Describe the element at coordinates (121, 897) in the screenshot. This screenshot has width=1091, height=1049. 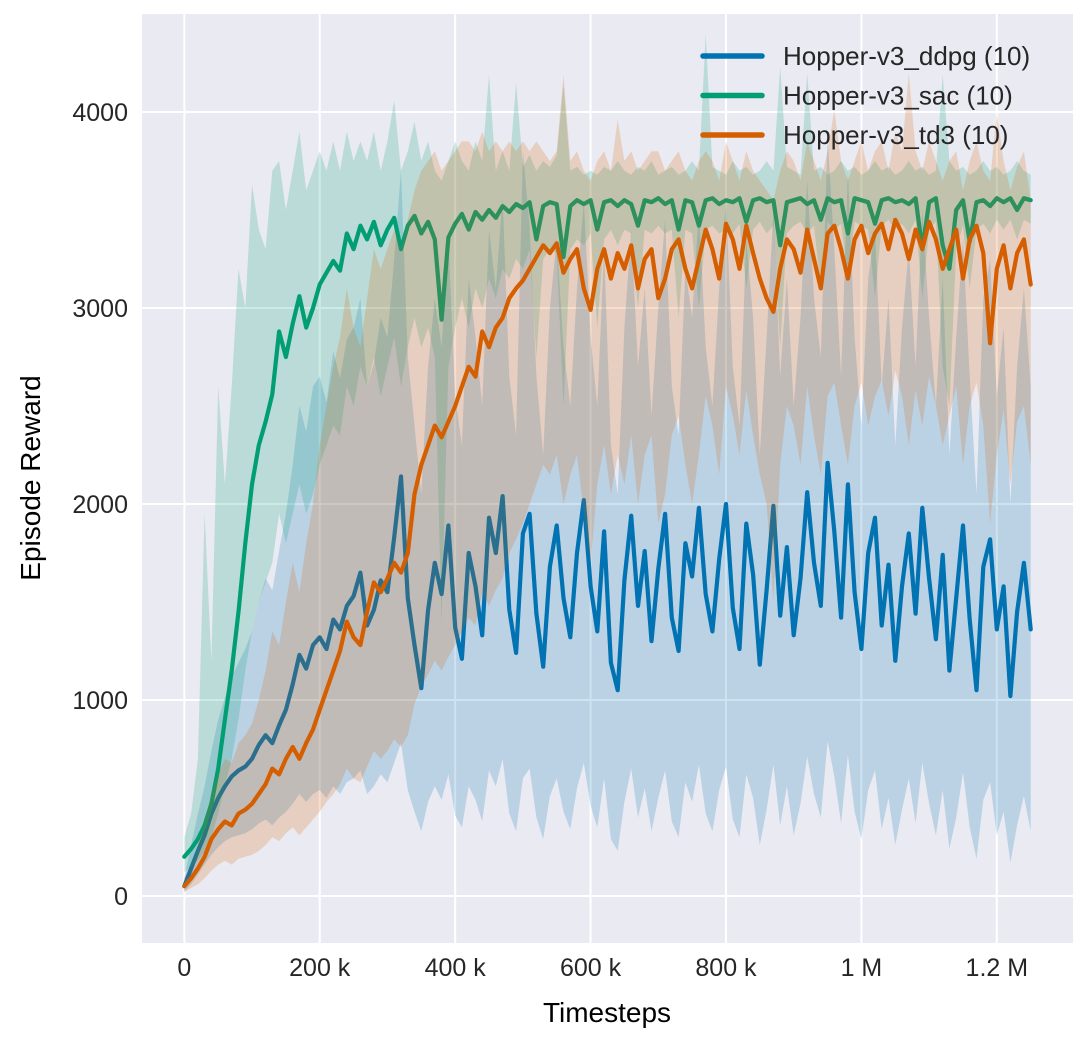
I see `y-tick-label: 0` at that location.